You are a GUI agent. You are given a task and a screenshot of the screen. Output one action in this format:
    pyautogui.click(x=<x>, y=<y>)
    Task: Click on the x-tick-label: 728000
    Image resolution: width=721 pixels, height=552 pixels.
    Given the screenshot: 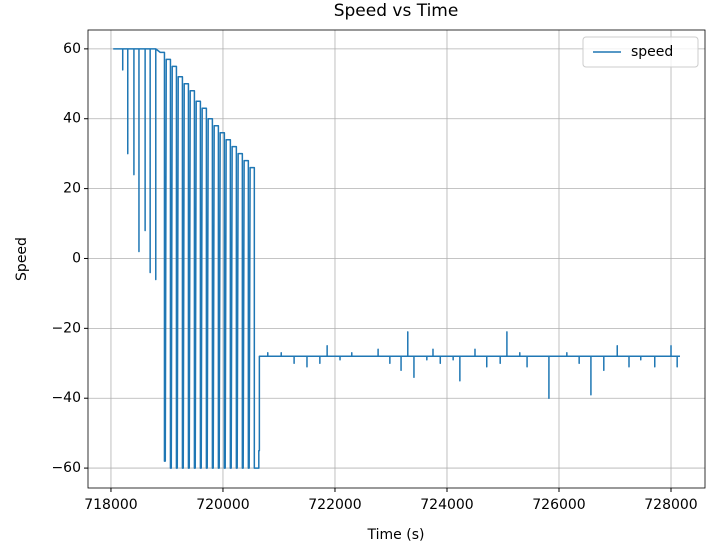 What is the action you would take?
    pyautogui.click(x=670, y=505)
    